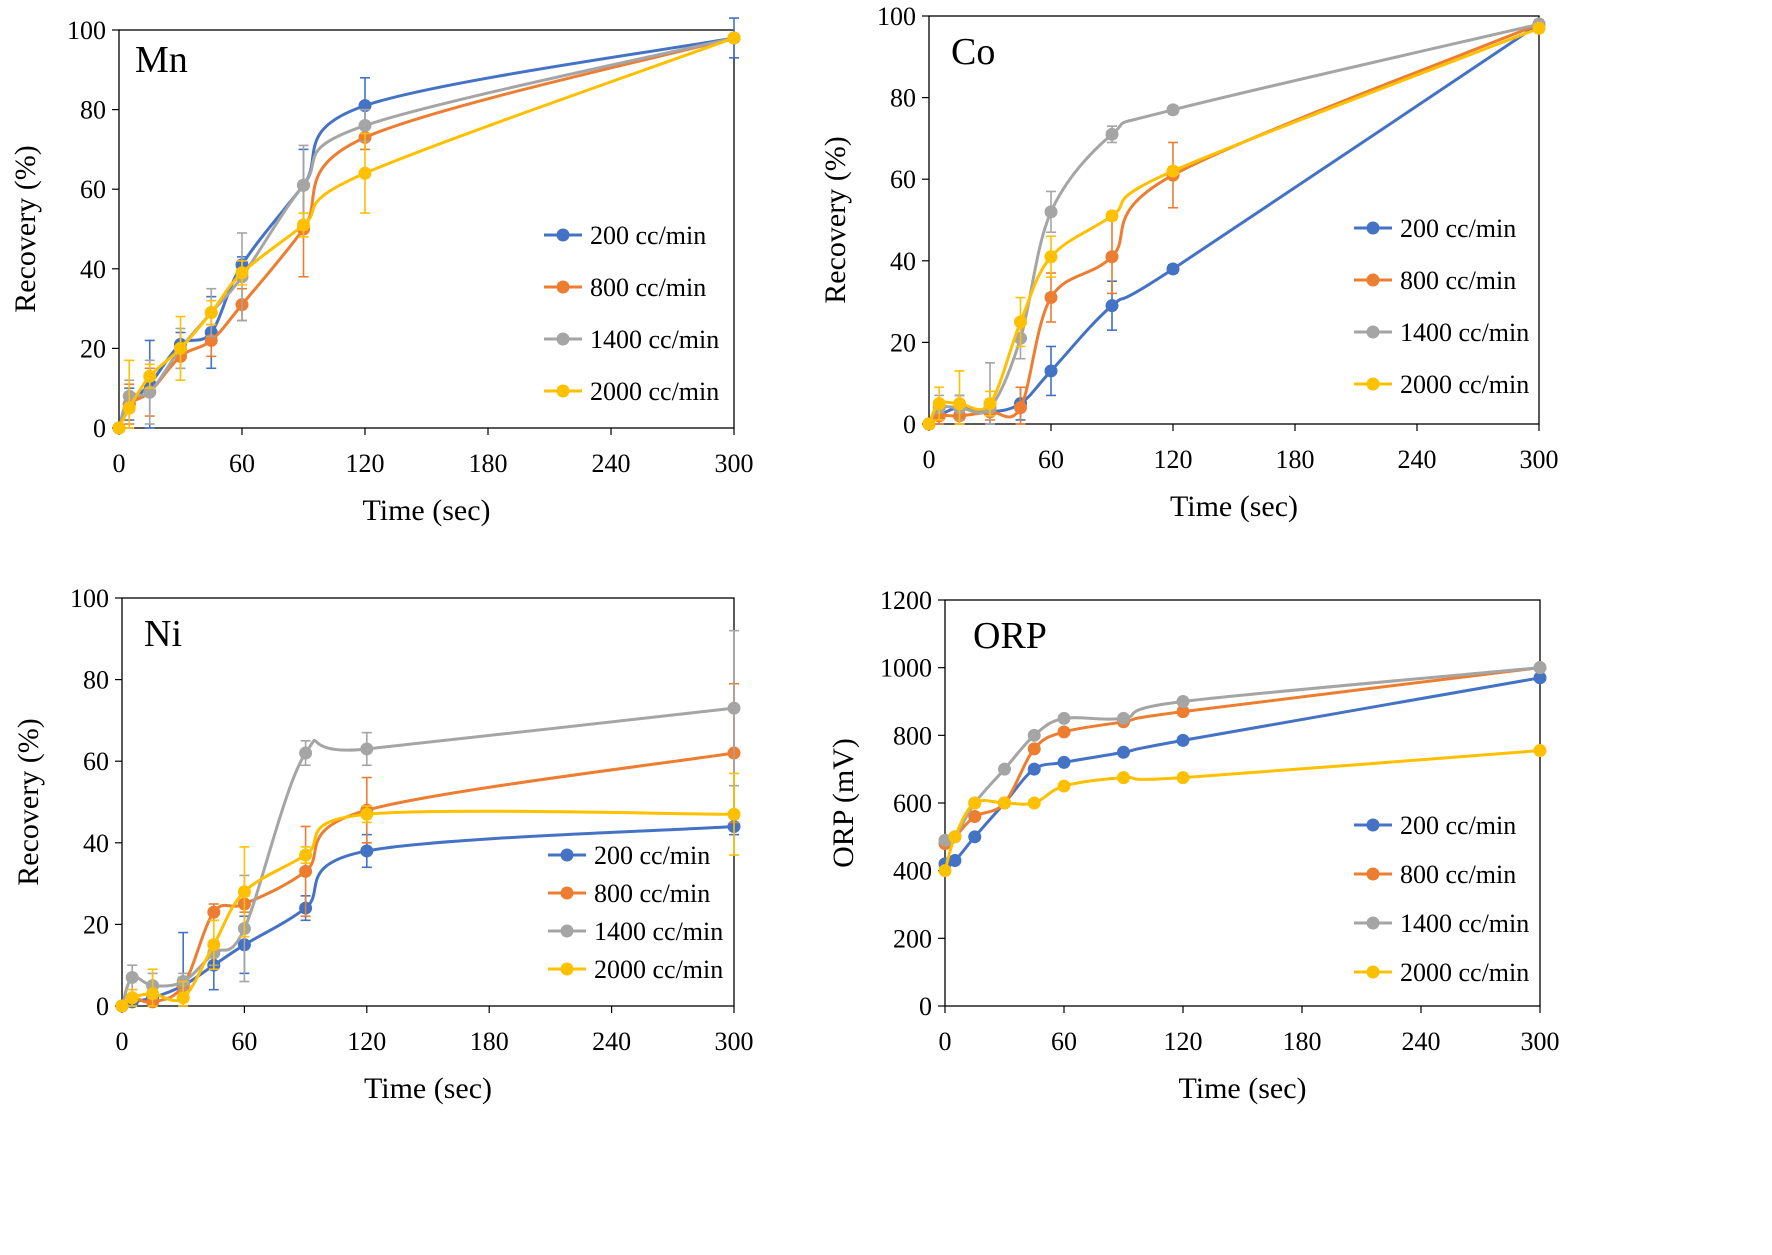 This screenshot has height=1255, width=1772. What do you see at coordinates (912, 735) in the screenshot?
I see `y-tick-label: 800` at bounding box center [912, 735].